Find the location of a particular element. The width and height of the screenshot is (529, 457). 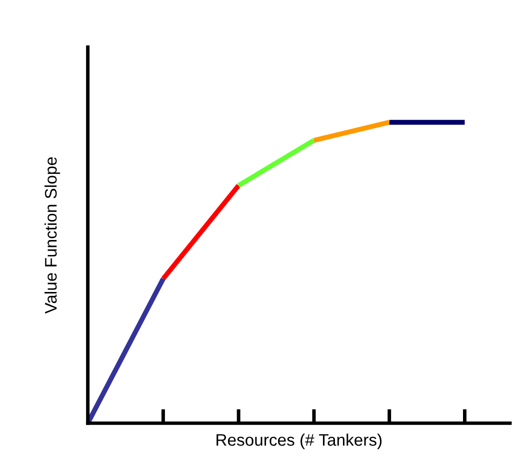

y-axis-title: Value Function Slope is located at coordinates (52, 235).